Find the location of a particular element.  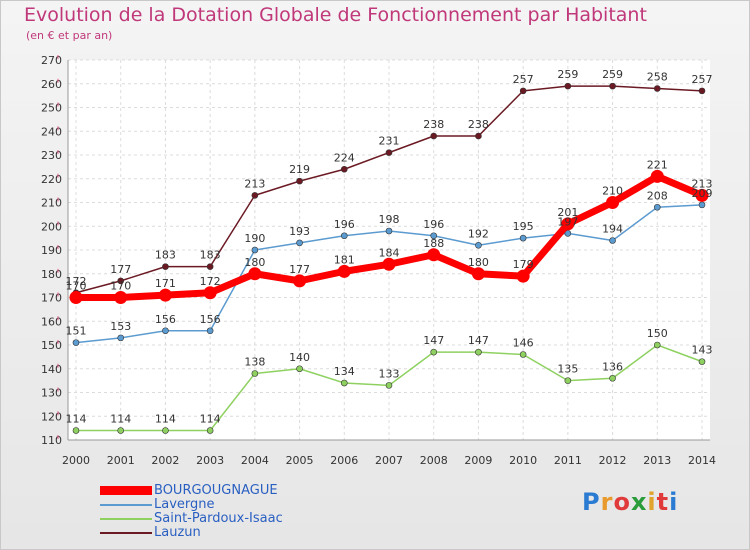

data-label-saint-pardoux-isaac: 140 is located at coordinates (299, 357).